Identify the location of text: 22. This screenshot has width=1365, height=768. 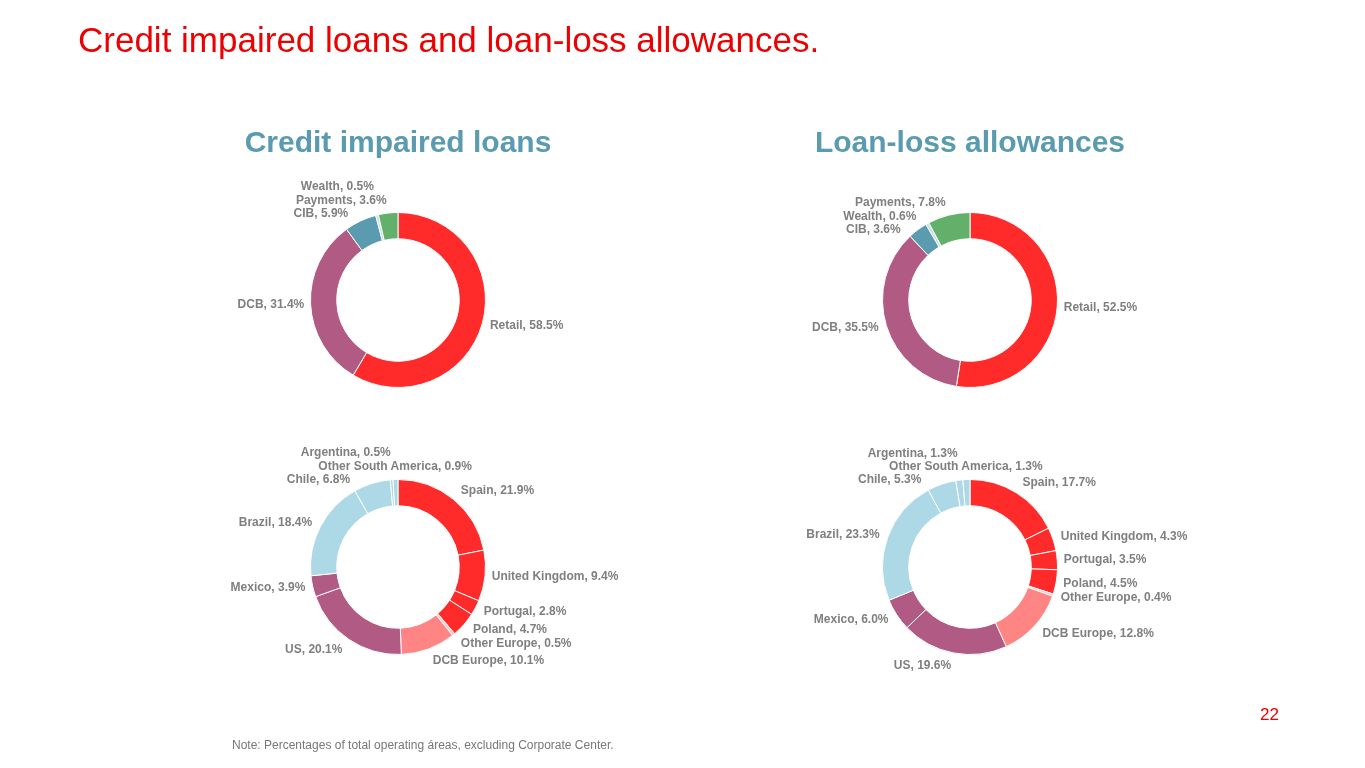
(1269, 715).